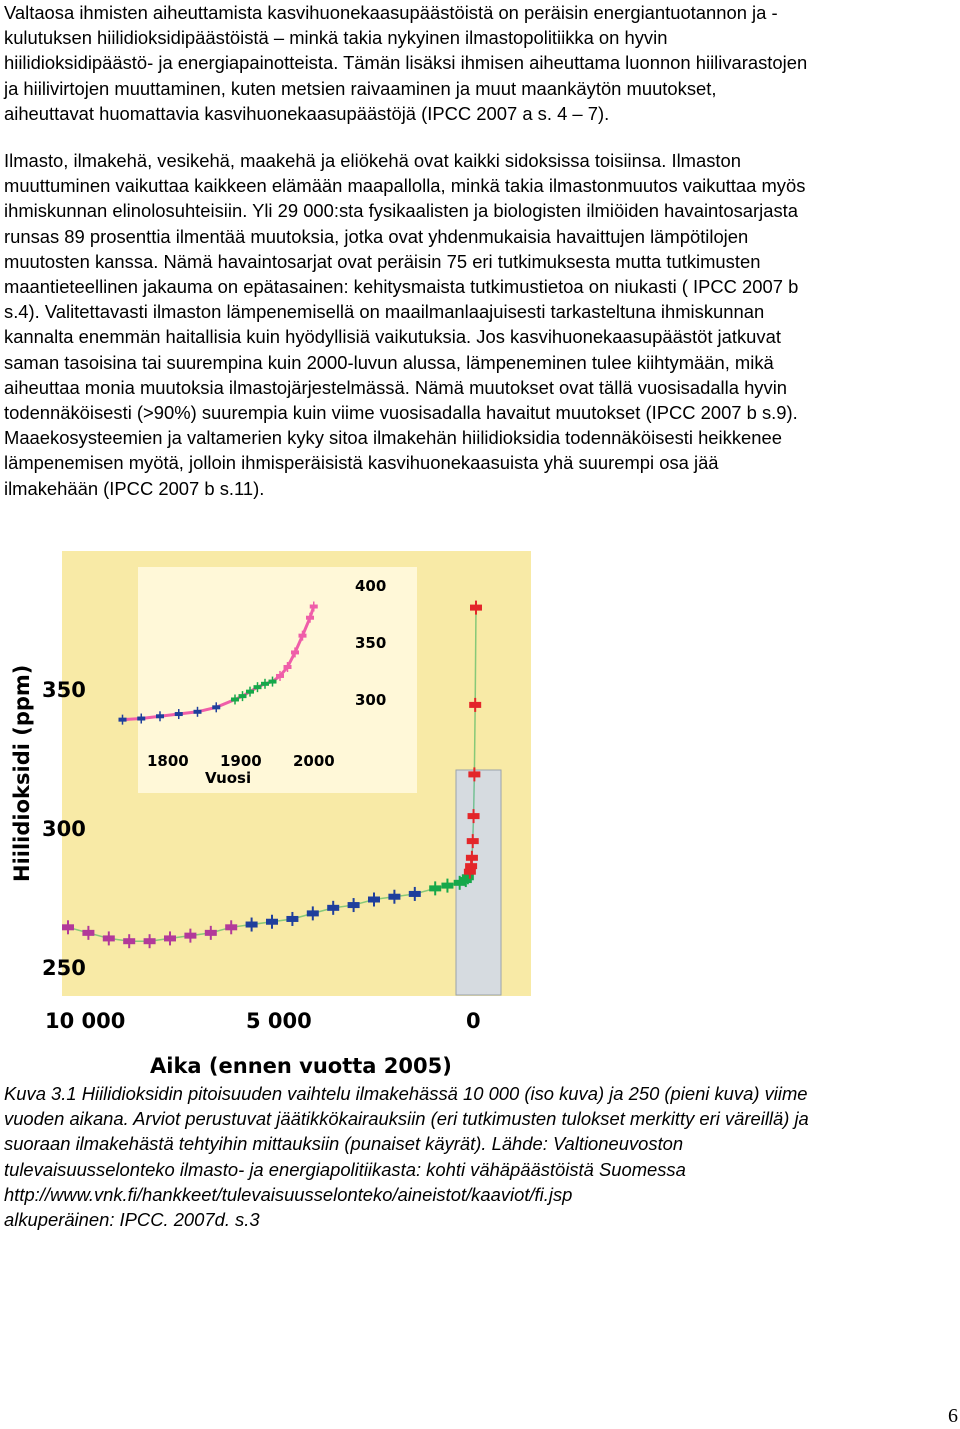 Image resolution: width=960 pixels, height=1429 pixels. What do you see at coordinates (228, 778) in the screenshot?
I see `inset-x-axis-label: Vuosi` at bounding box center [228, 778].